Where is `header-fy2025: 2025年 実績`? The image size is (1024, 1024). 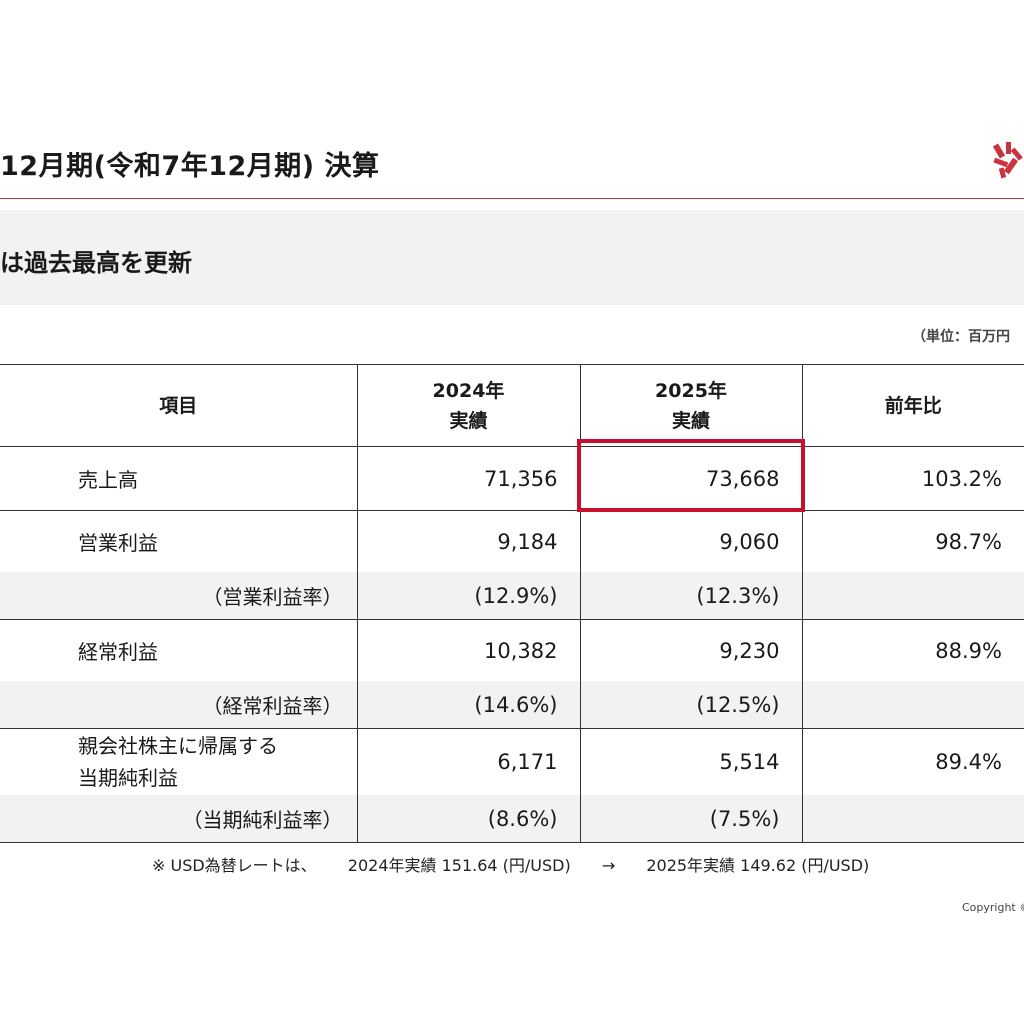
header-fy2025: 2025年 実績 is located at coordinates (691, 405).